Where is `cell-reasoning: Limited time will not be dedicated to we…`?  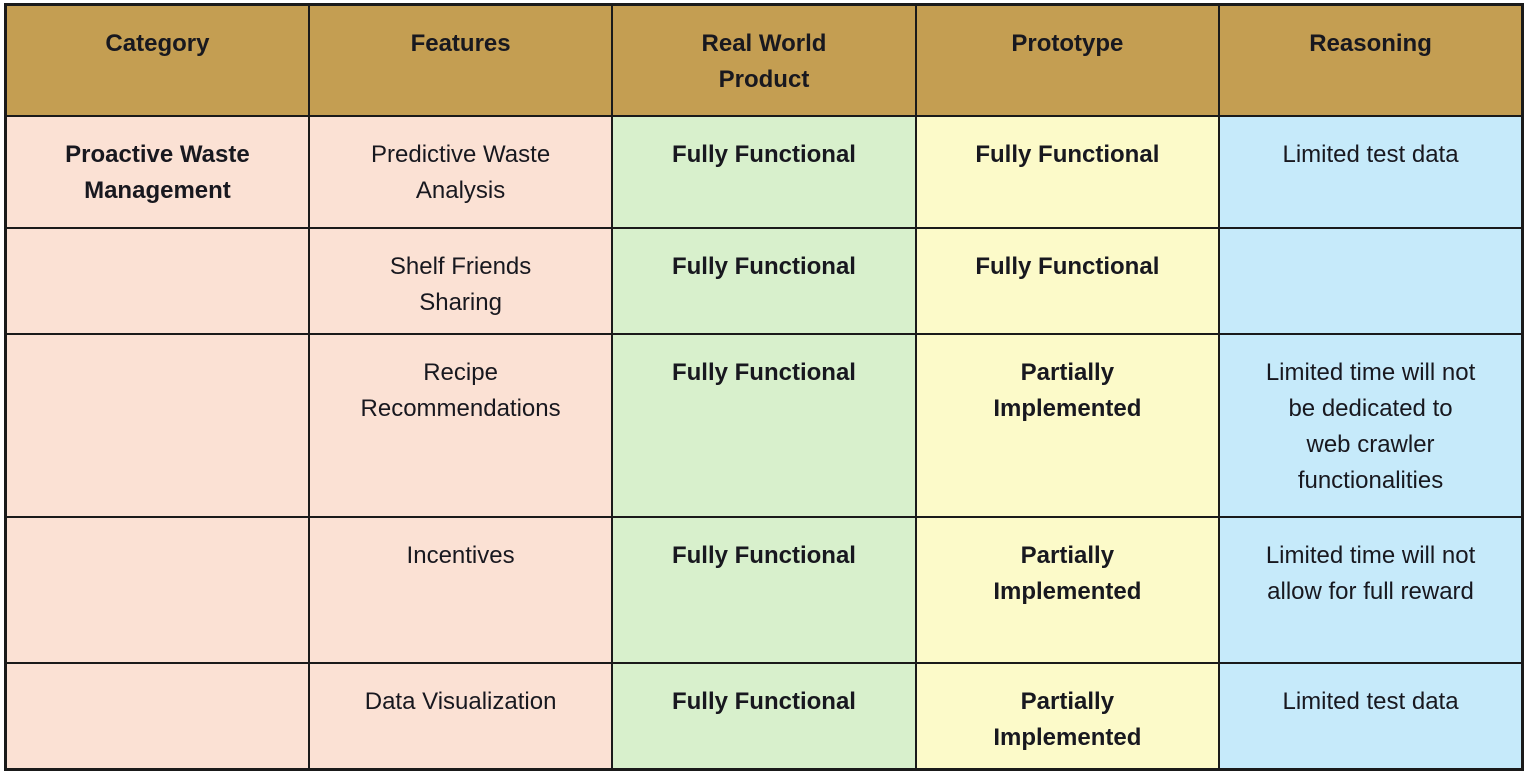 cell-reasoning: Limited time will not be dedicated to we… is located at coordinates (1371, 425).